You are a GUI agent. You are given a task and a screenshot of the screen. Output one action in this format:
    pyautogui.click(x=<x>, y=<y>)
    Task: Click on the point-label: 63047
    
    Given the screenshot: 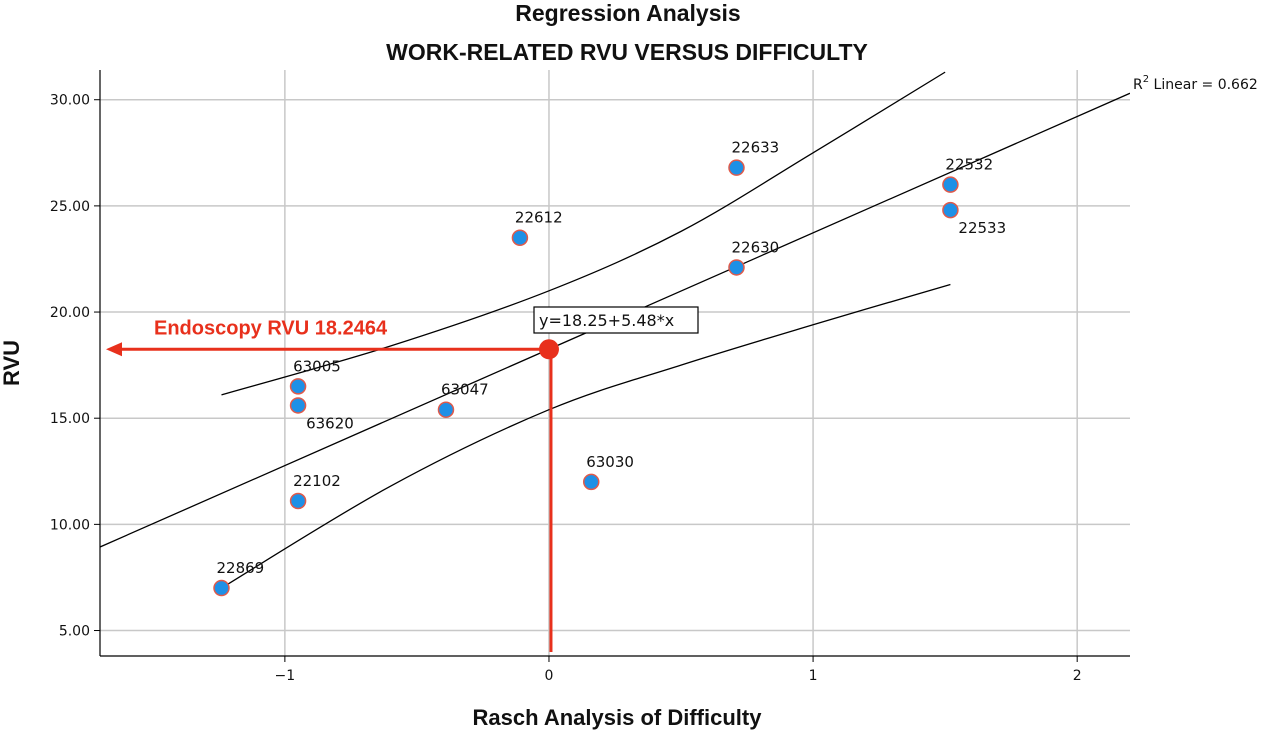 What is the action you would take?
    pyautogui.click(x=465, y=390)
    